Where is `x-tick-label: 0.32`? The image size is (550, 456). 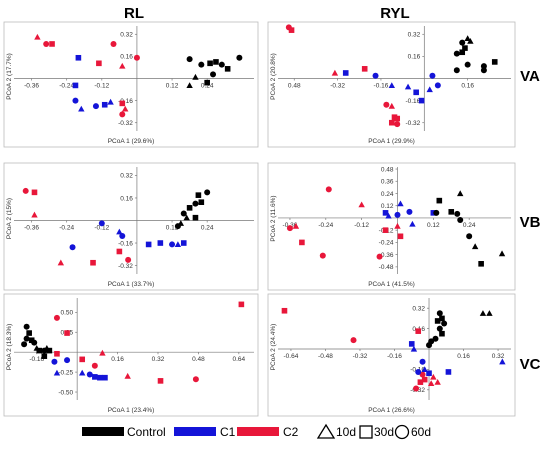 x-tick-label: 0.32 is located at coordinates (498, 356).